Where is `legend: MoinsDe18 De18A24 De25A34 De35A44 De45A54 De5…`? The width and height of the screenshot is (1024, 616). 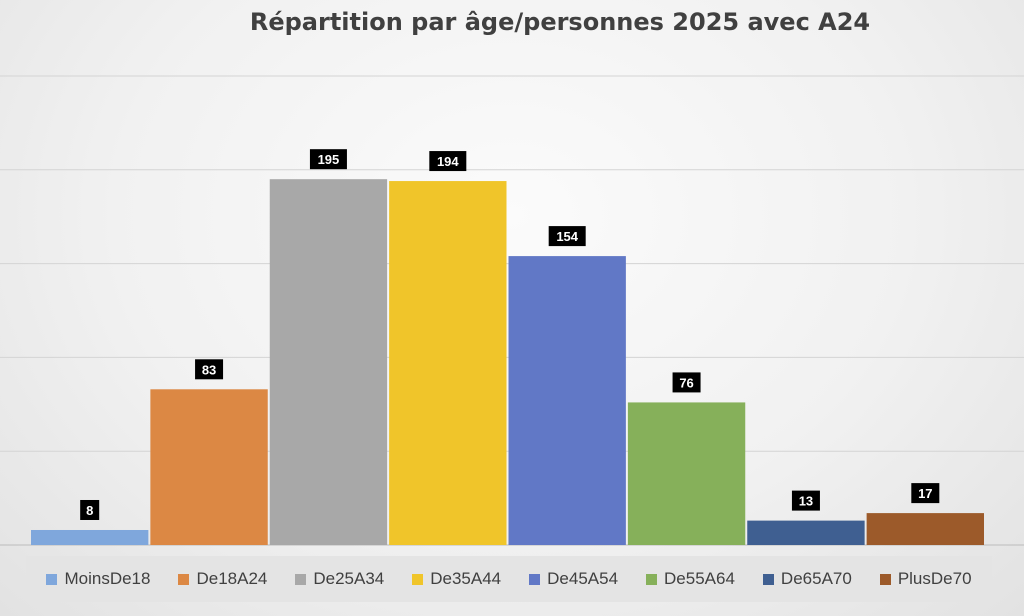
legend: MoinsDe18 De18A24 De25A34 De35A44 De45A54 De5… is located at coordinates (509, 579).